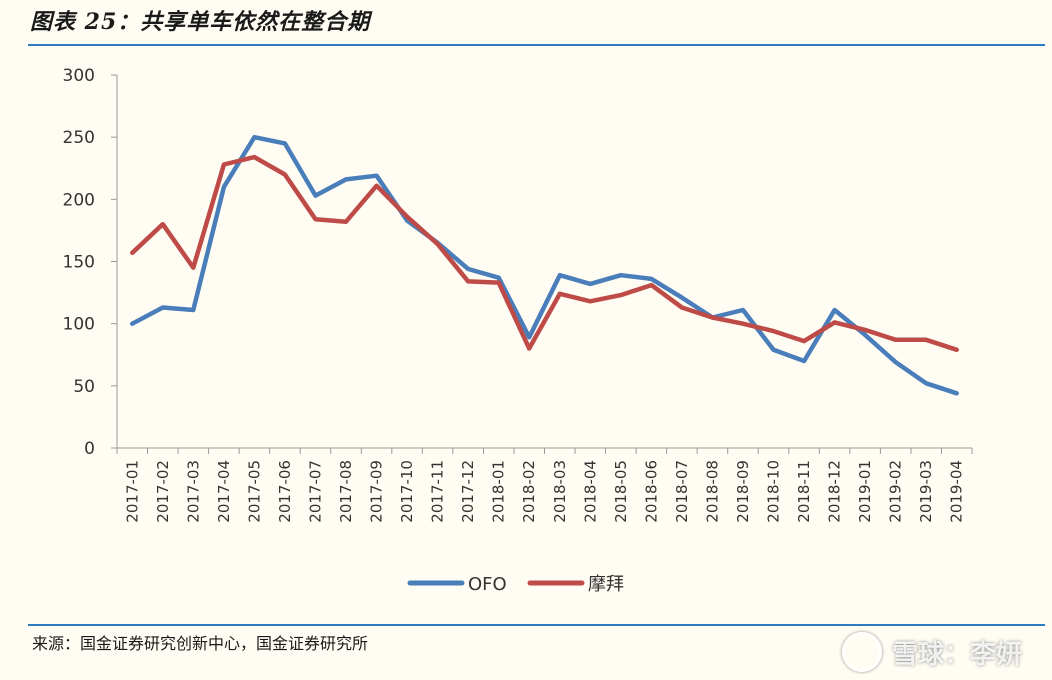  I want to click on x-tick-label: 2018-07, so click(682, 491).